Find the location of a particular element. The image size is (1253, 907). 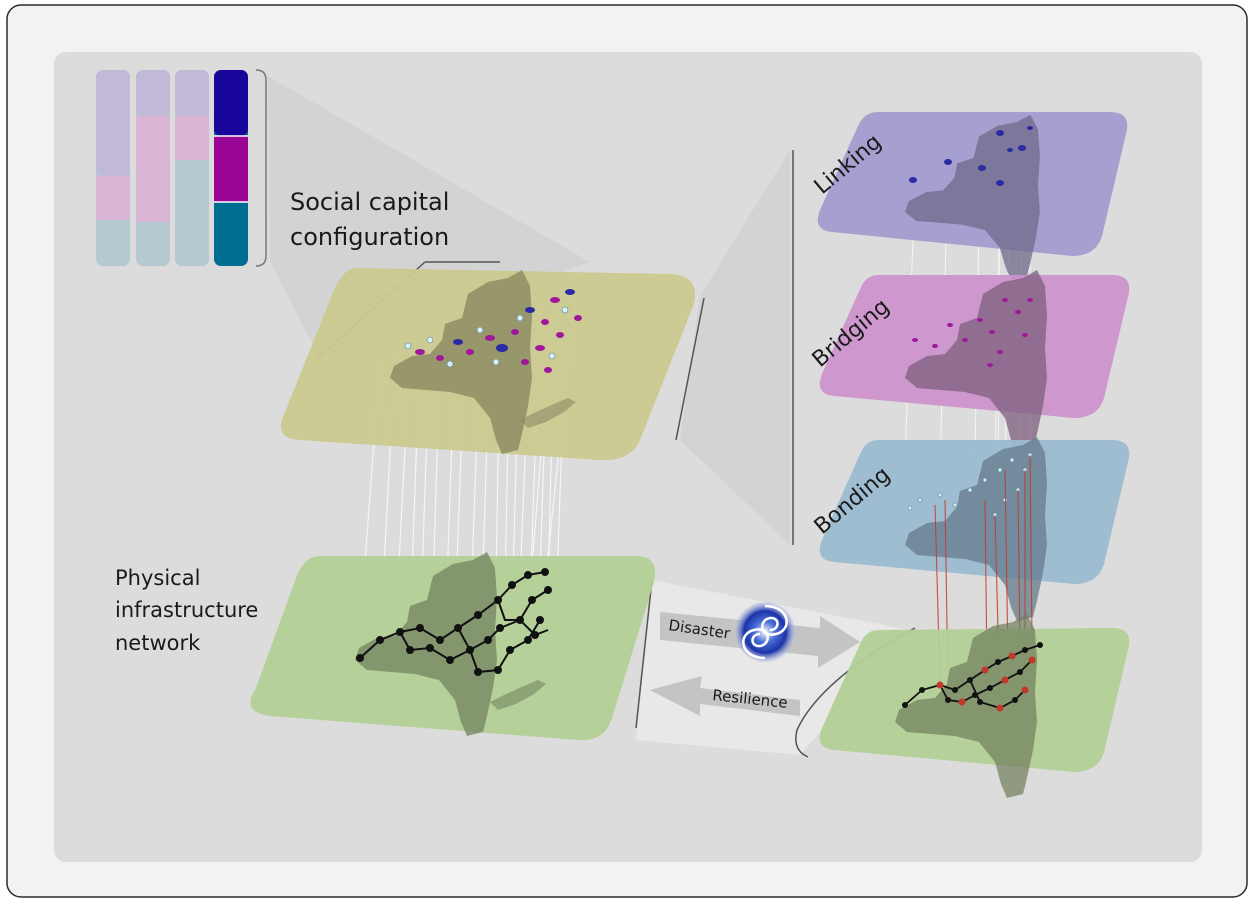

bracket-layers-left is located at coordinates (690, 369).